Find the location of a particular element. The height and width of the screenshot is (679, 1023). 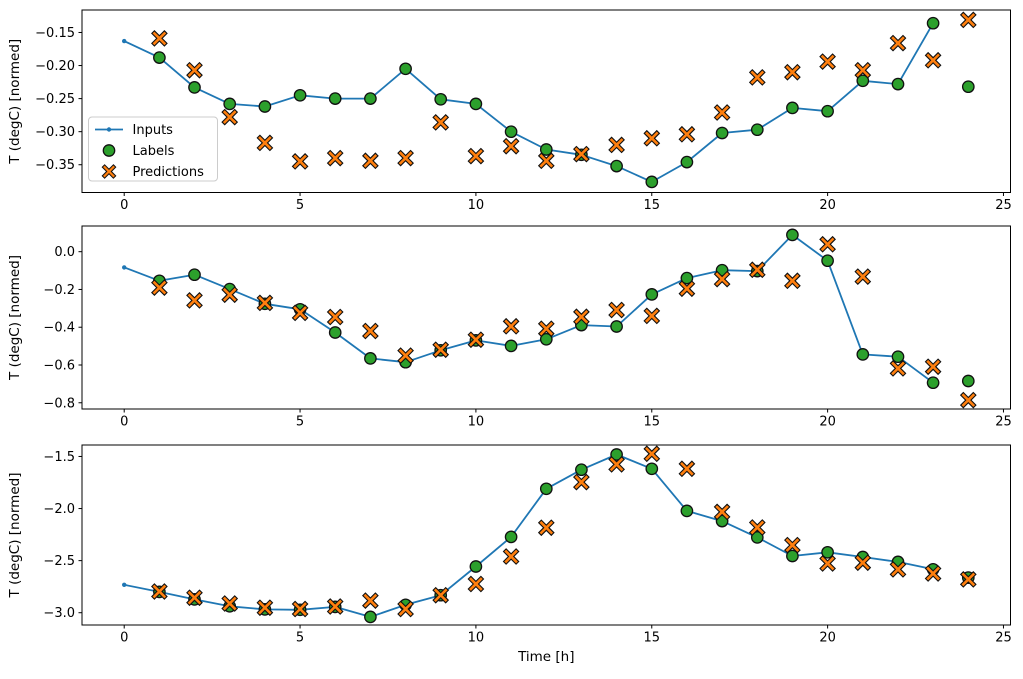

y-tick-label: −0.6 is located at coordinates (59, 365).